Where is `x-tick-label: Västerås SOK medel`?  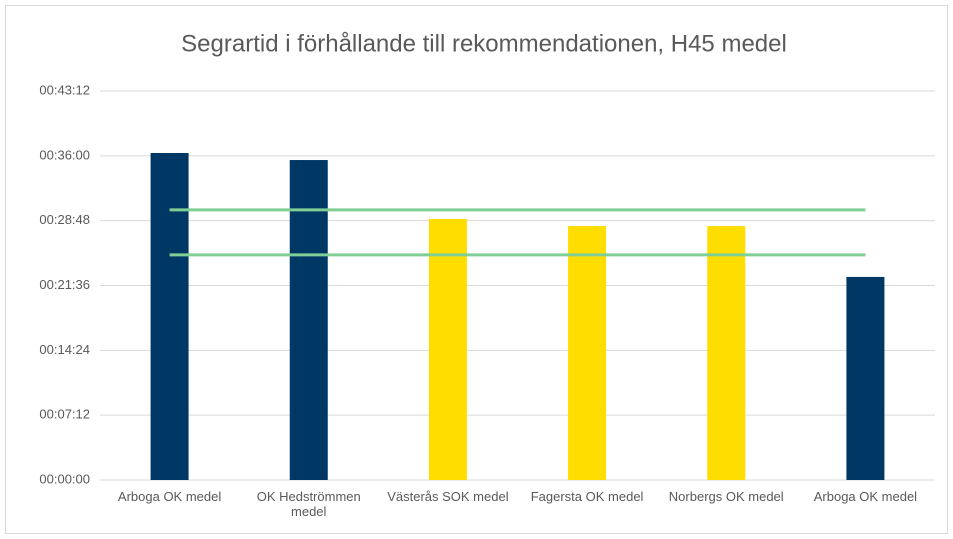
x-tick-label: Västerås SOK medel is located at coordinates (448, 496).